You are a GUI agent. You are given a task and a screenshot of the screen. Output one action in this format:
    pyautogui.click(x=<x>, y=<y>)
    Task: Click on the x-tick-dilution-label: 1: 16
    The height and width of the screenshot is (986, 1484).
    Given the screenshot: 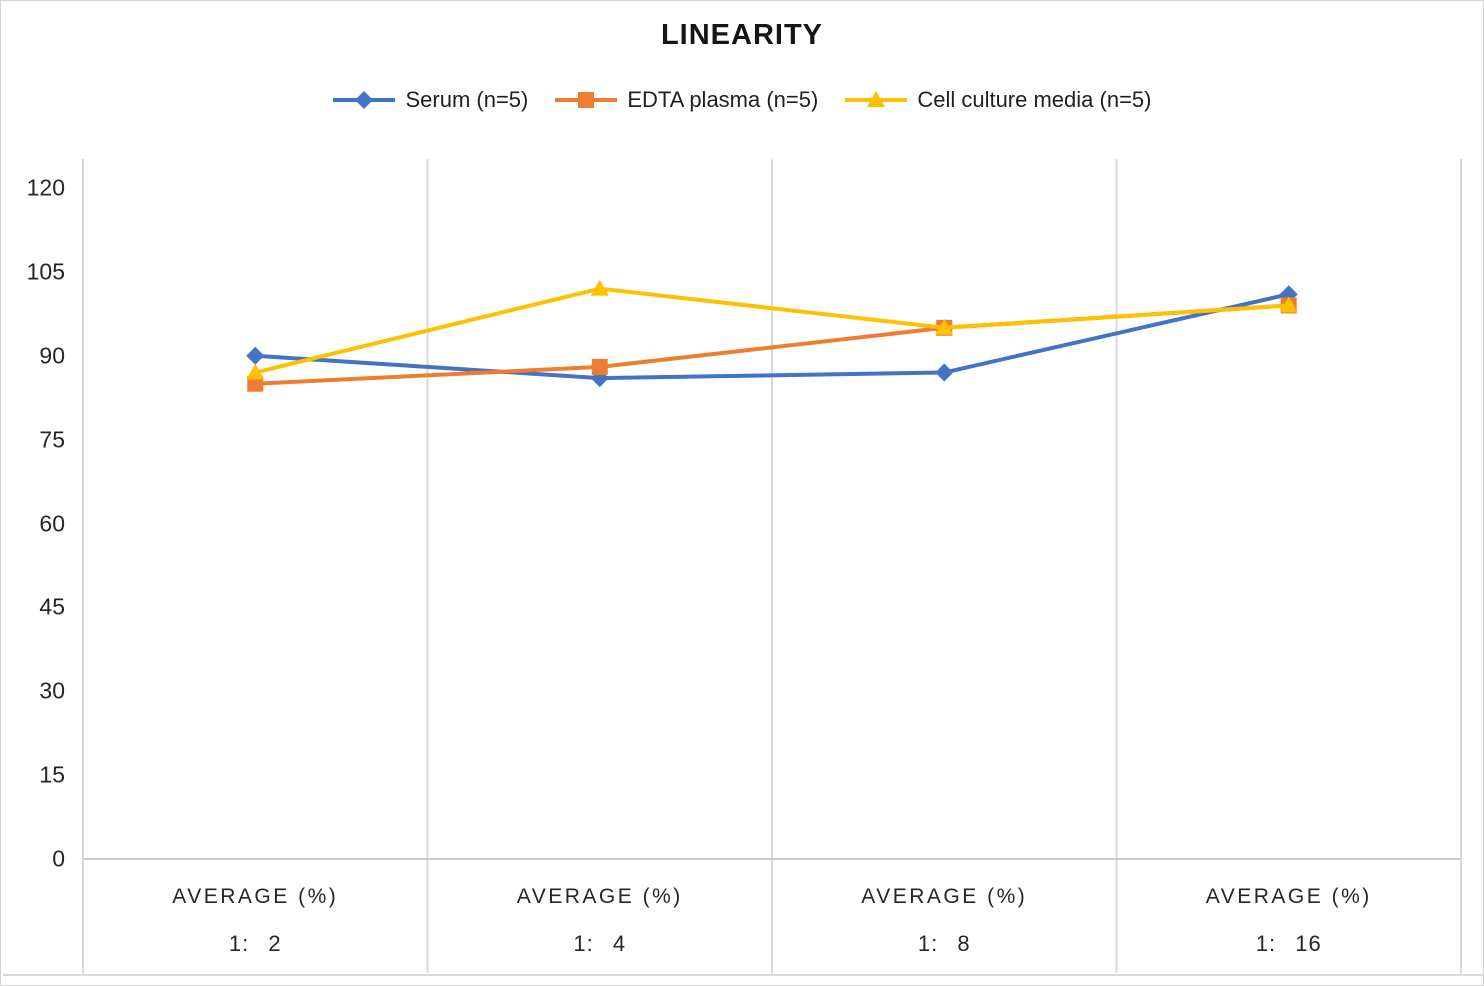 What is the action you would take?
    pyautogui.click(x=1288, y=943)
    